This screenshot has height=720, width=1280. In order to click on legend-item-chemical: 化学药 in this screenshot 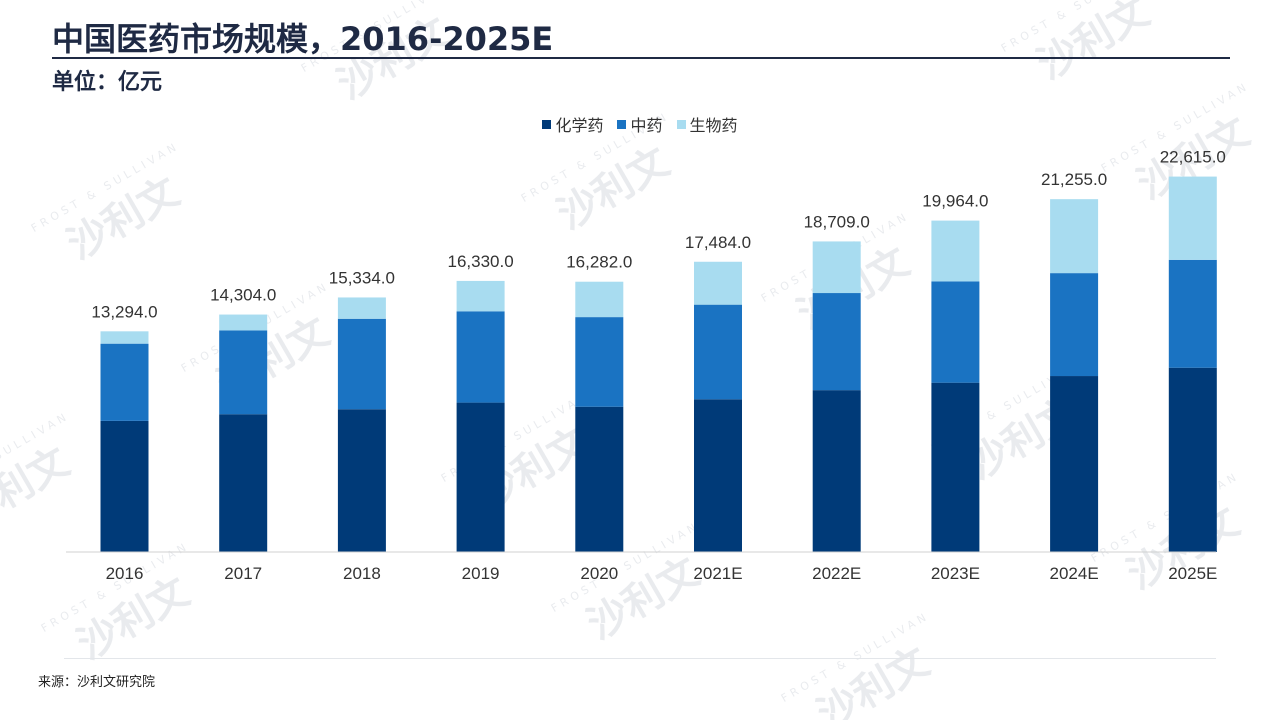, I will do `click(572, 124)`.